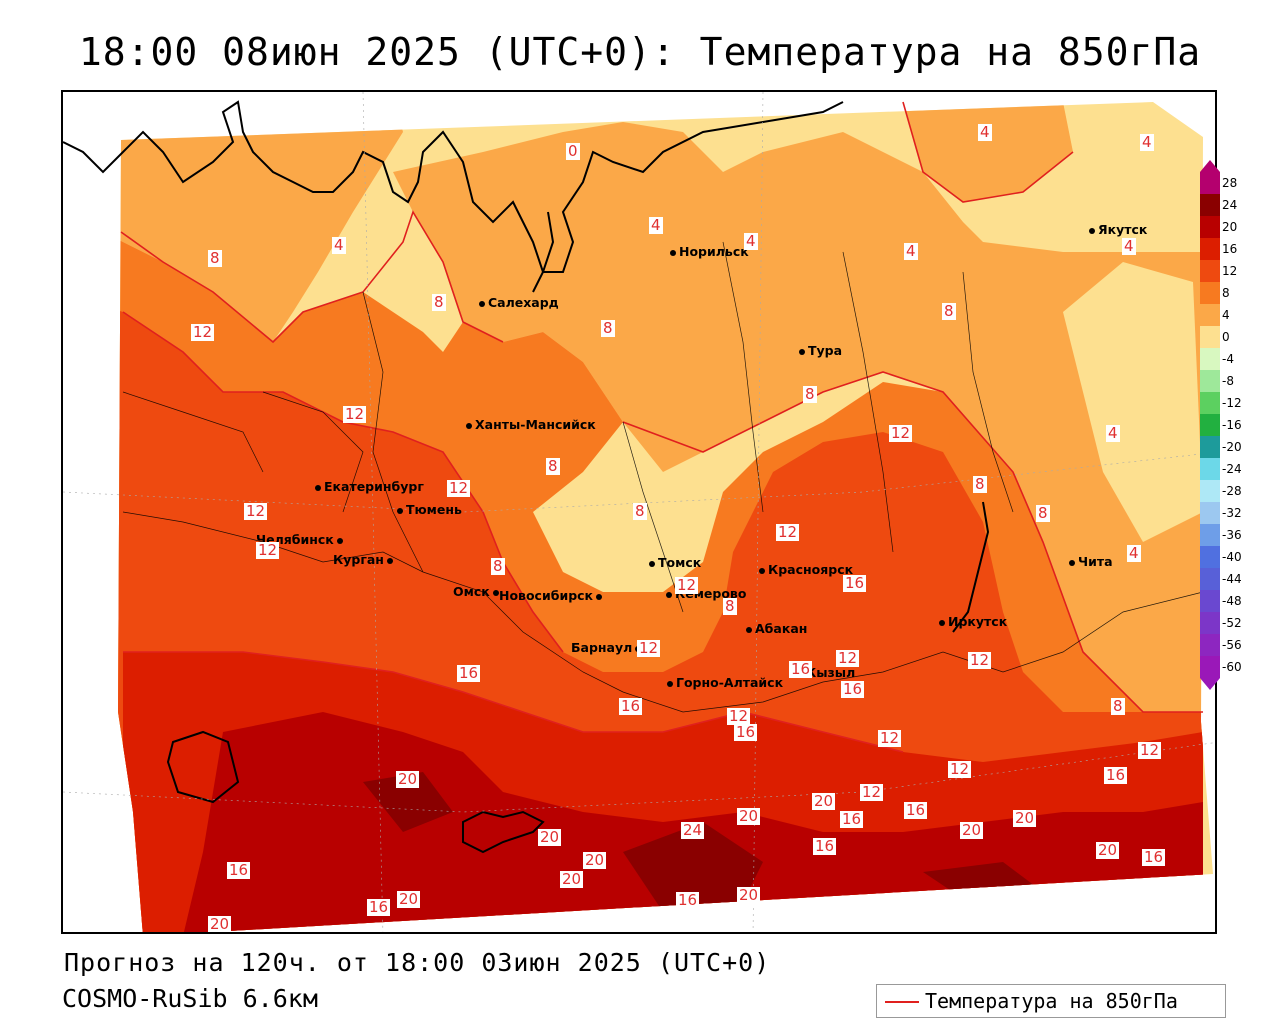 The image size is (1280, 1024). Describe the element at coordinates (1232, 645) in the screenshot. I see `scale-tick-label: -56` at that location.